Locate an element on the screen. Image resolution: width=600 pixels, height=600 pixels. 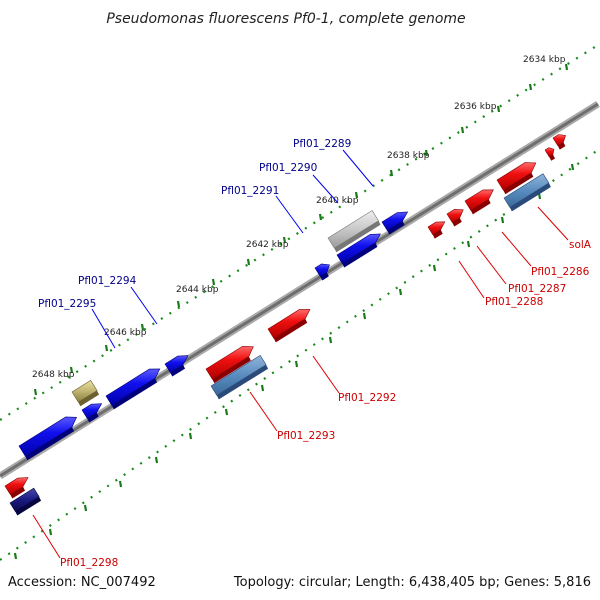
gene-label-pfl01-2292: Pfl01_2292 is located at coordinates (367, 398).